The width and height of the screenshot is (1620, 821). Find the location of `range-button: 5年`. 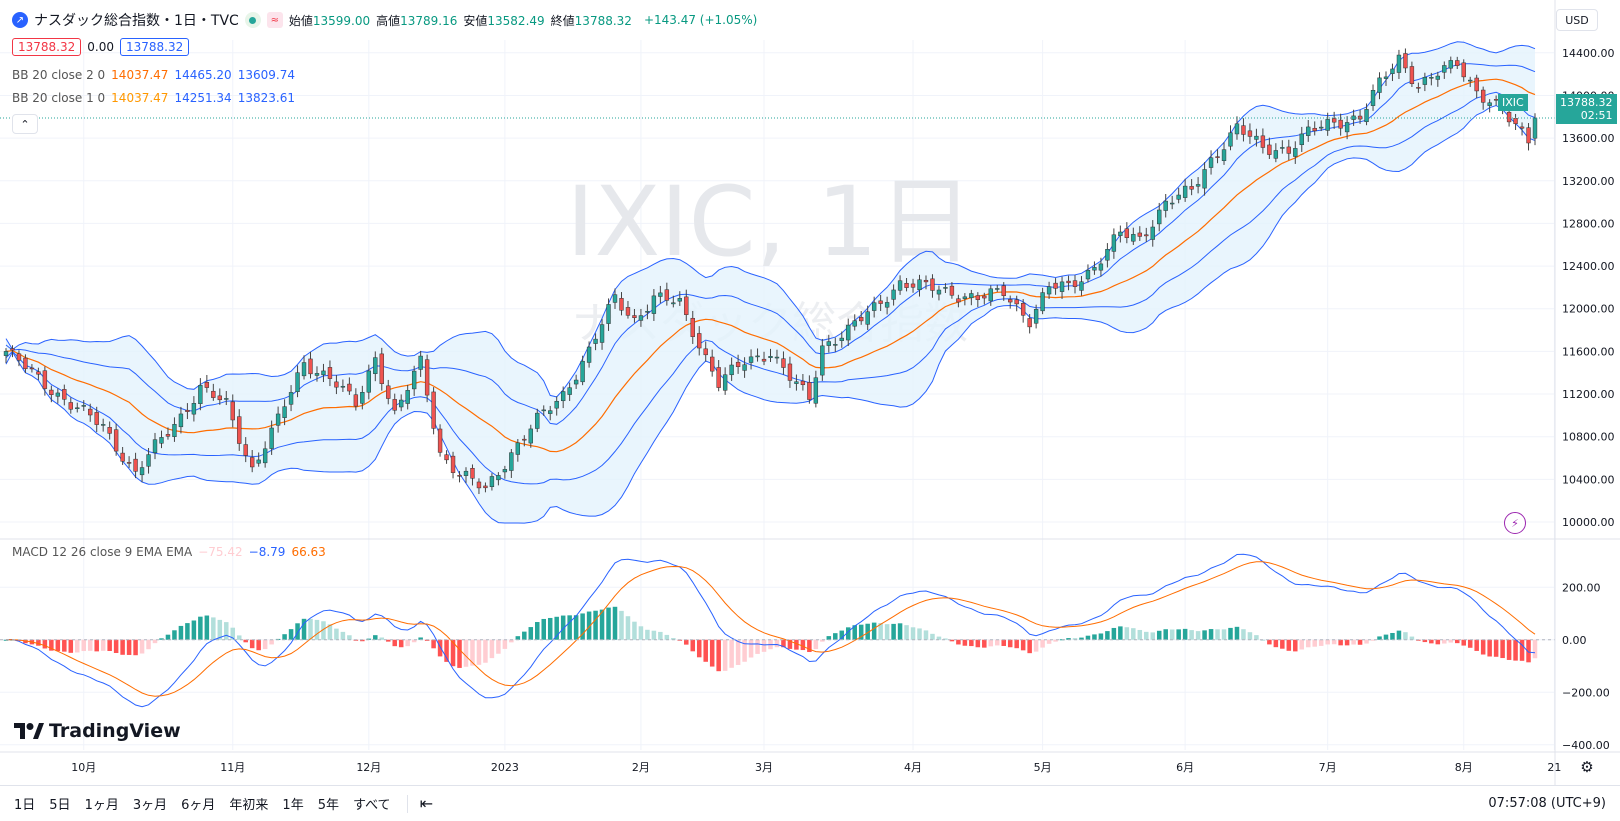

range-button: 5年 is located at coordinates (328, 805).